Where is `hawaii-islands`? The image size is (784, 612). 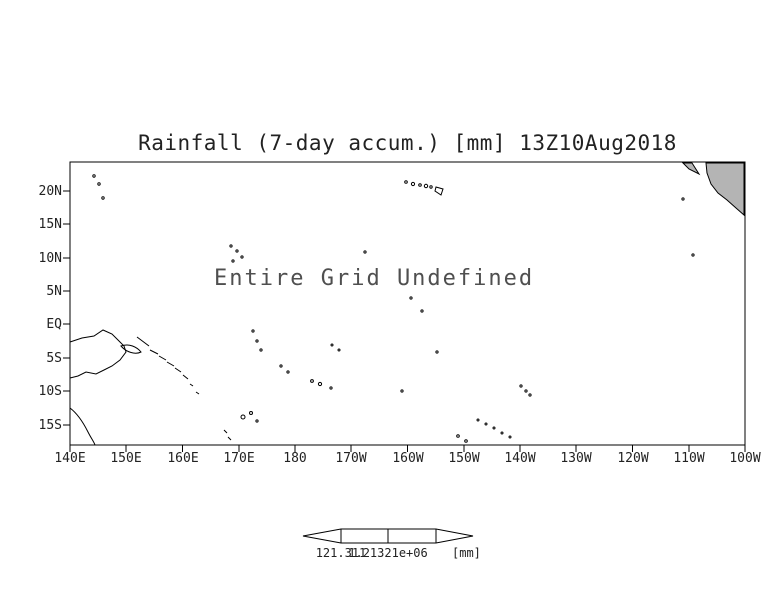 hawaii-islands is located at coordinates (424, 188).